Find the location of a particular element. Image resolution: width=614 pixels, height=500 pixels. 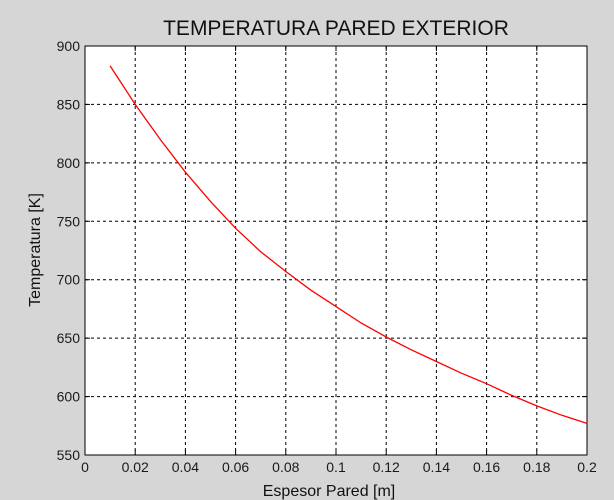

y-tick-label: 850 is located at coordinates (69, 104).